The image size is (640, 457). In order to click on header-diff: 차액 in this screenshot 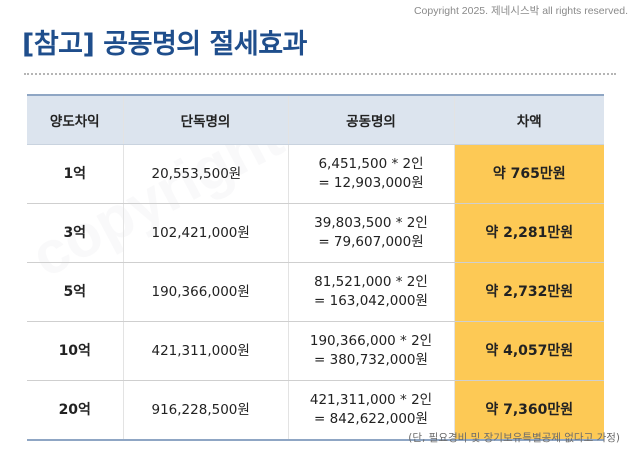, I will do `click(528, 119)`.